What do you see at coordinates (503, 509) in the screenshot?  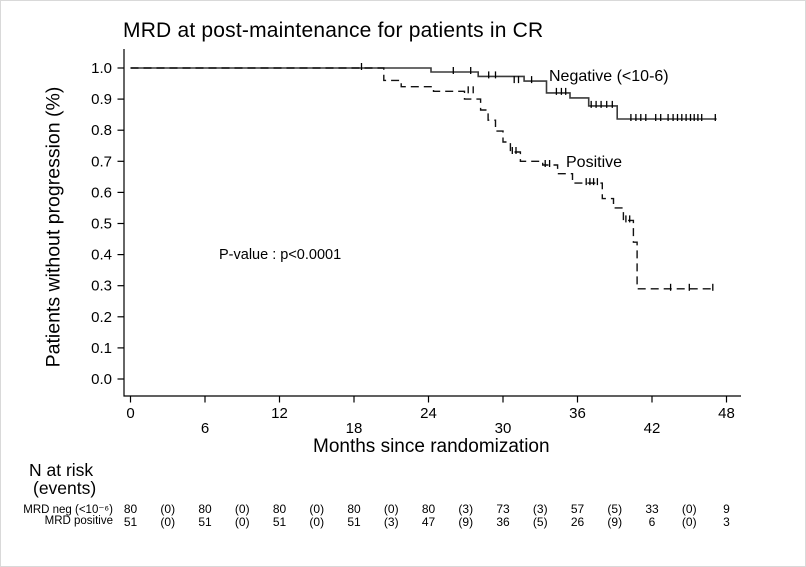 I see `risk-n-value: 73` at bounding box center [503, 509].